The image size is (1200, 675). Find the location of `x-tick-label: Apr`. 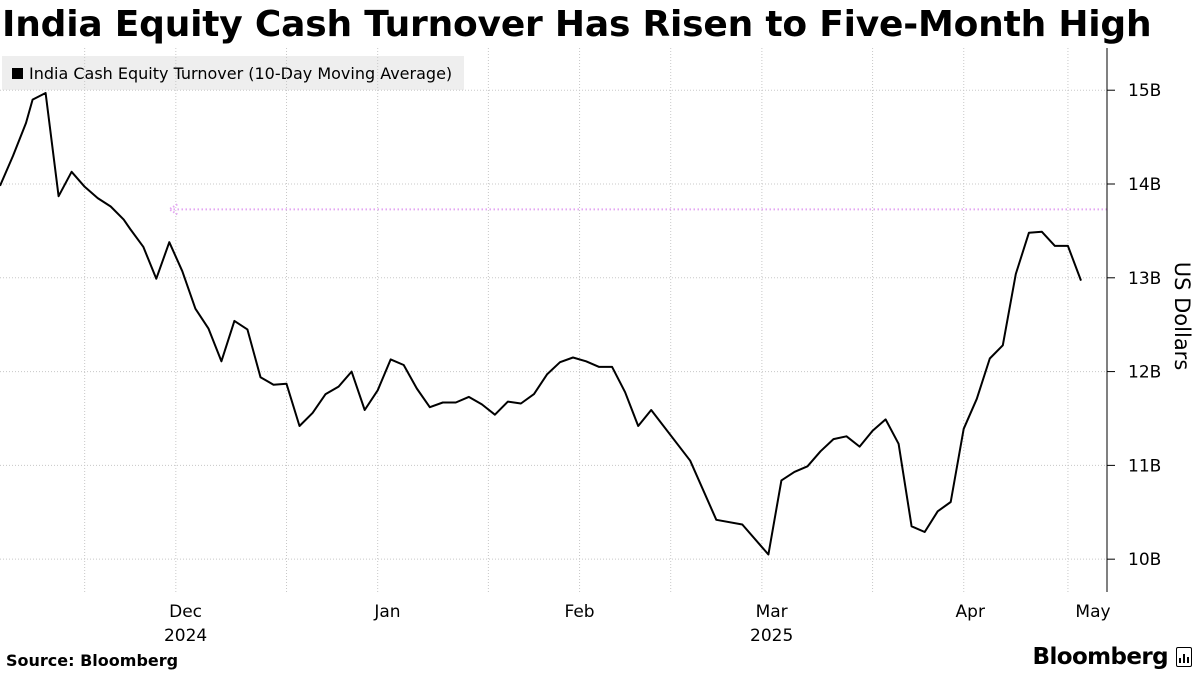

x-tick-label: Apr is located at coordinates (970, 612).